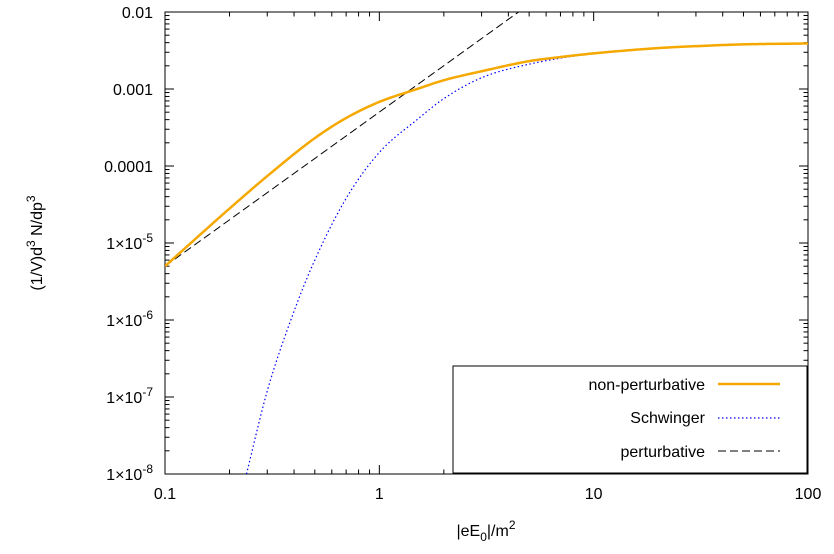  I want to click on x-tick-labels: 0.1 1 10 100, so click(488, 494).